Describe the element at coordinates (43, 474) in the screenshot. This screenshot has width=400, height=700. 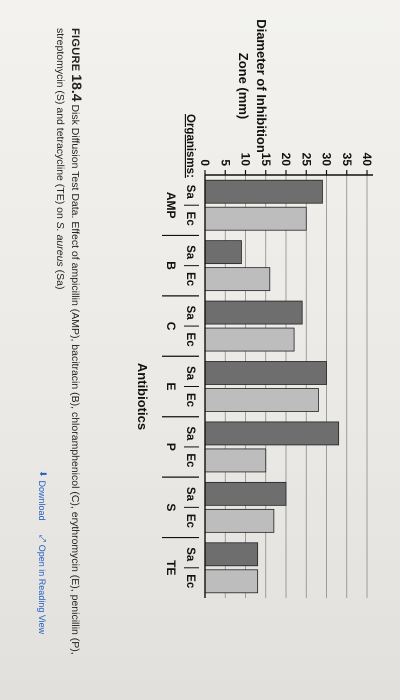
I see `download-icon: ⬇` at that location.